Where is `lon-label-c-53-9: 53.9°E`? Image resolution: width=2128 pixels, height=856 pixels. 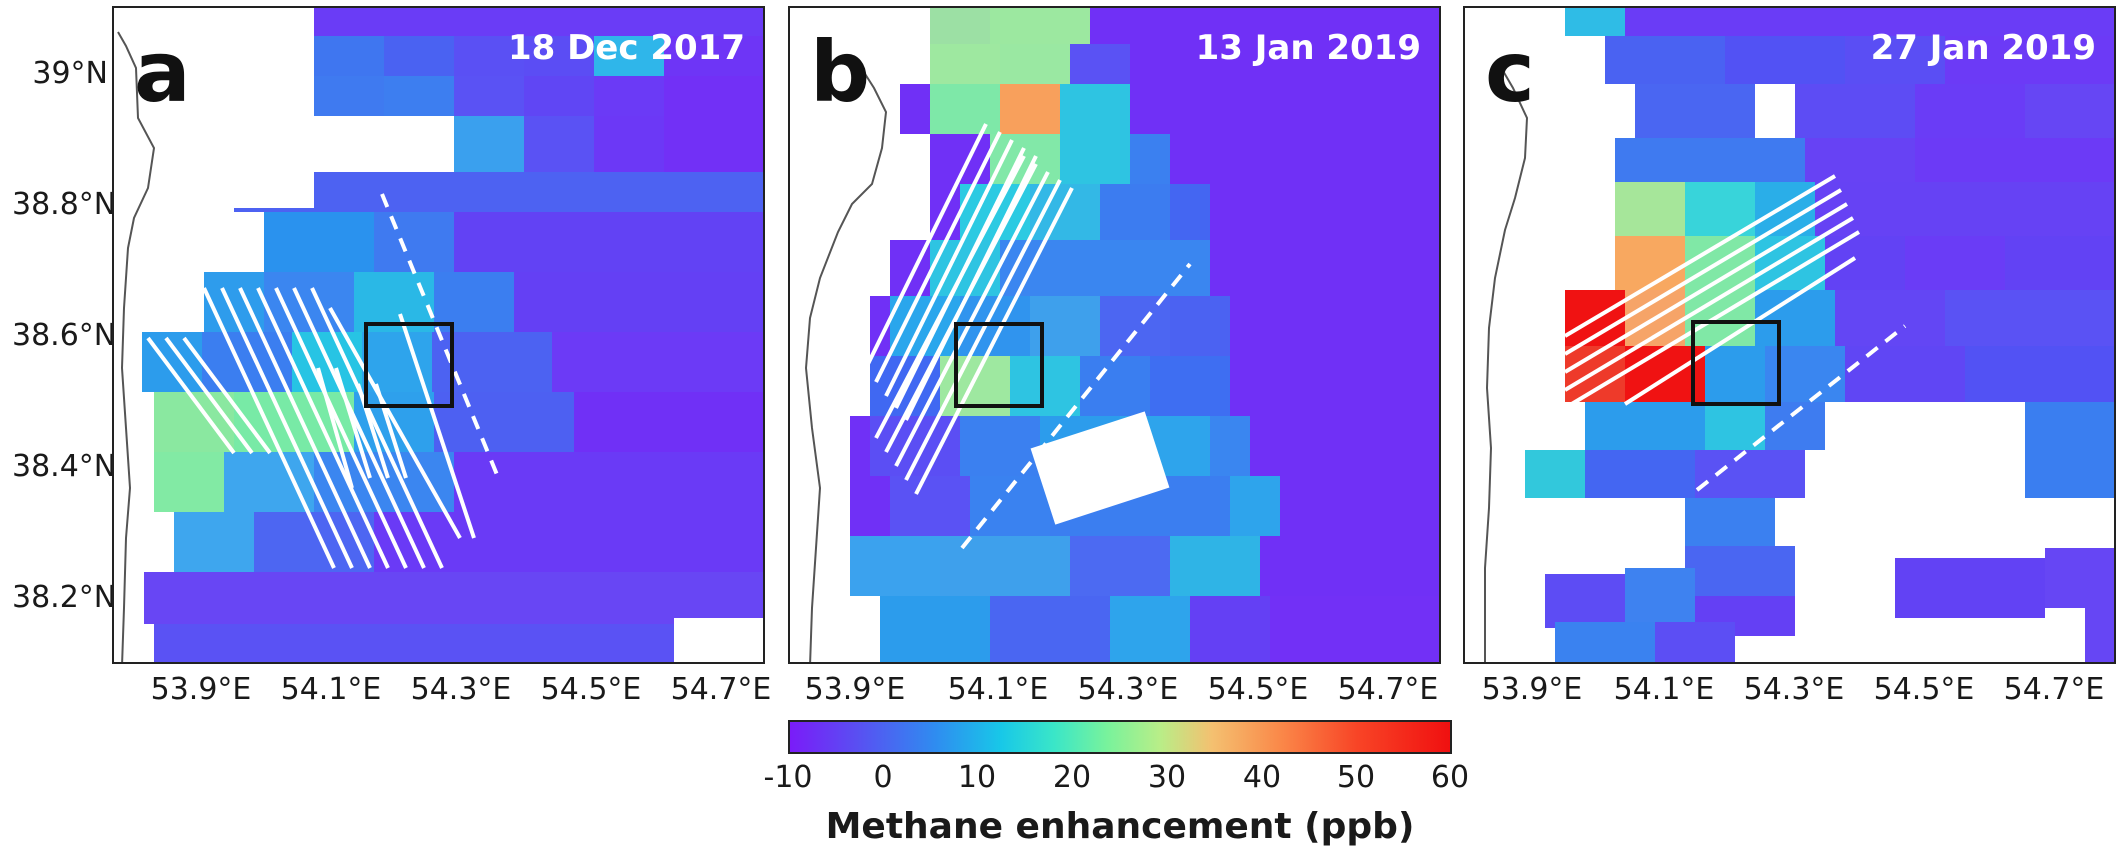 lon-label-c-53-9: 53.9°E is located at coordinates (1532, 689).